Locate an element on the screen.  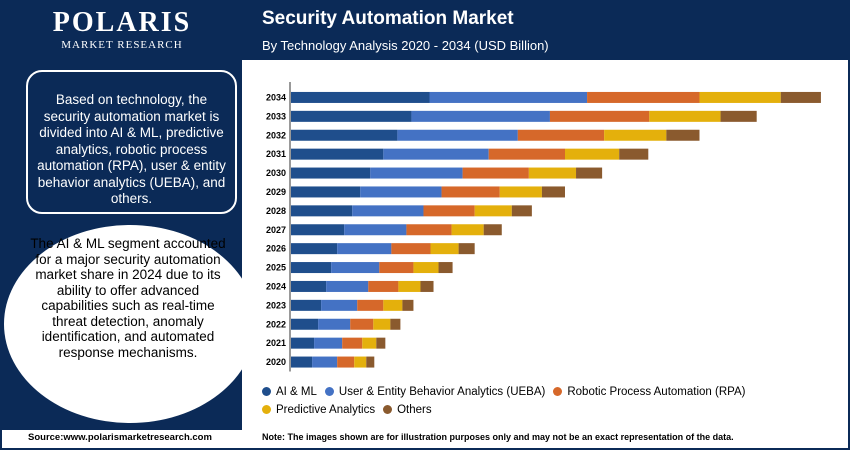
y-tick-label: 2023 is located at coordinates (276, 305).